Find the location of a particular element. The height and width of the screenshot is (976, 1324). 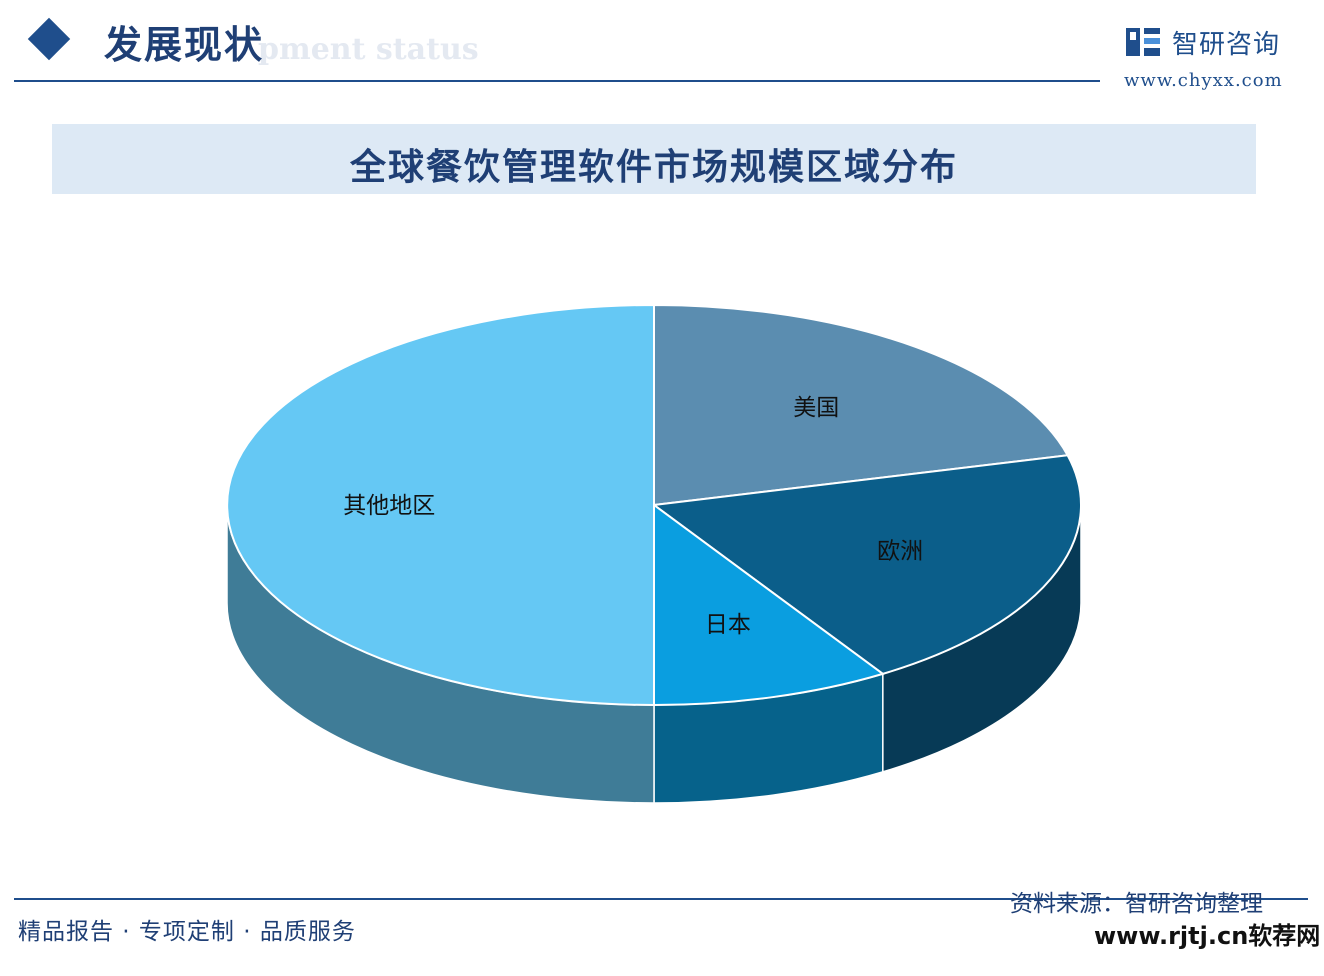

pie-label-1: 欧洲 is located at coordinates (900, 552).